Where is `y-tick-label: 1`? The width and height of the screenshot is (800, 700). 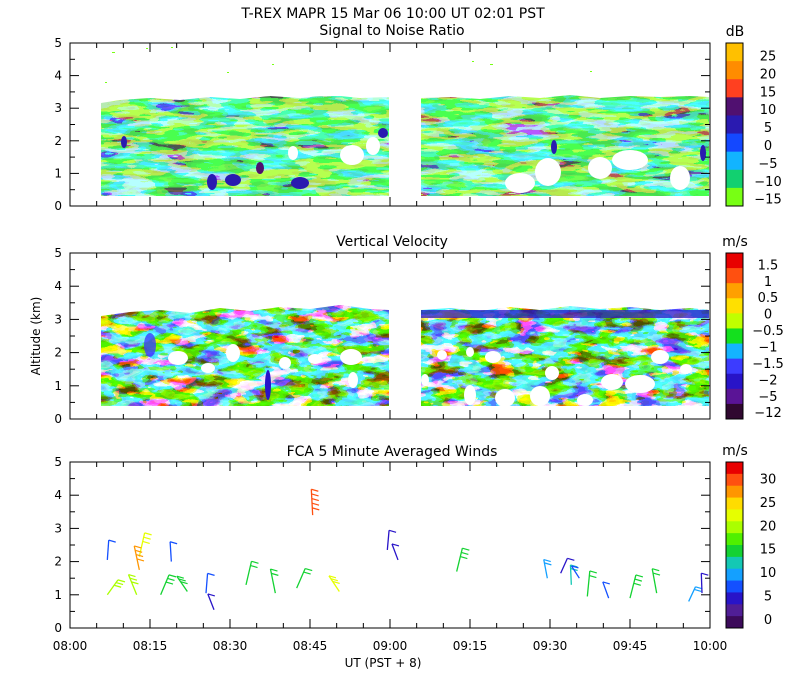
y-tick-label: 1 is located at coordinates (58, 173).